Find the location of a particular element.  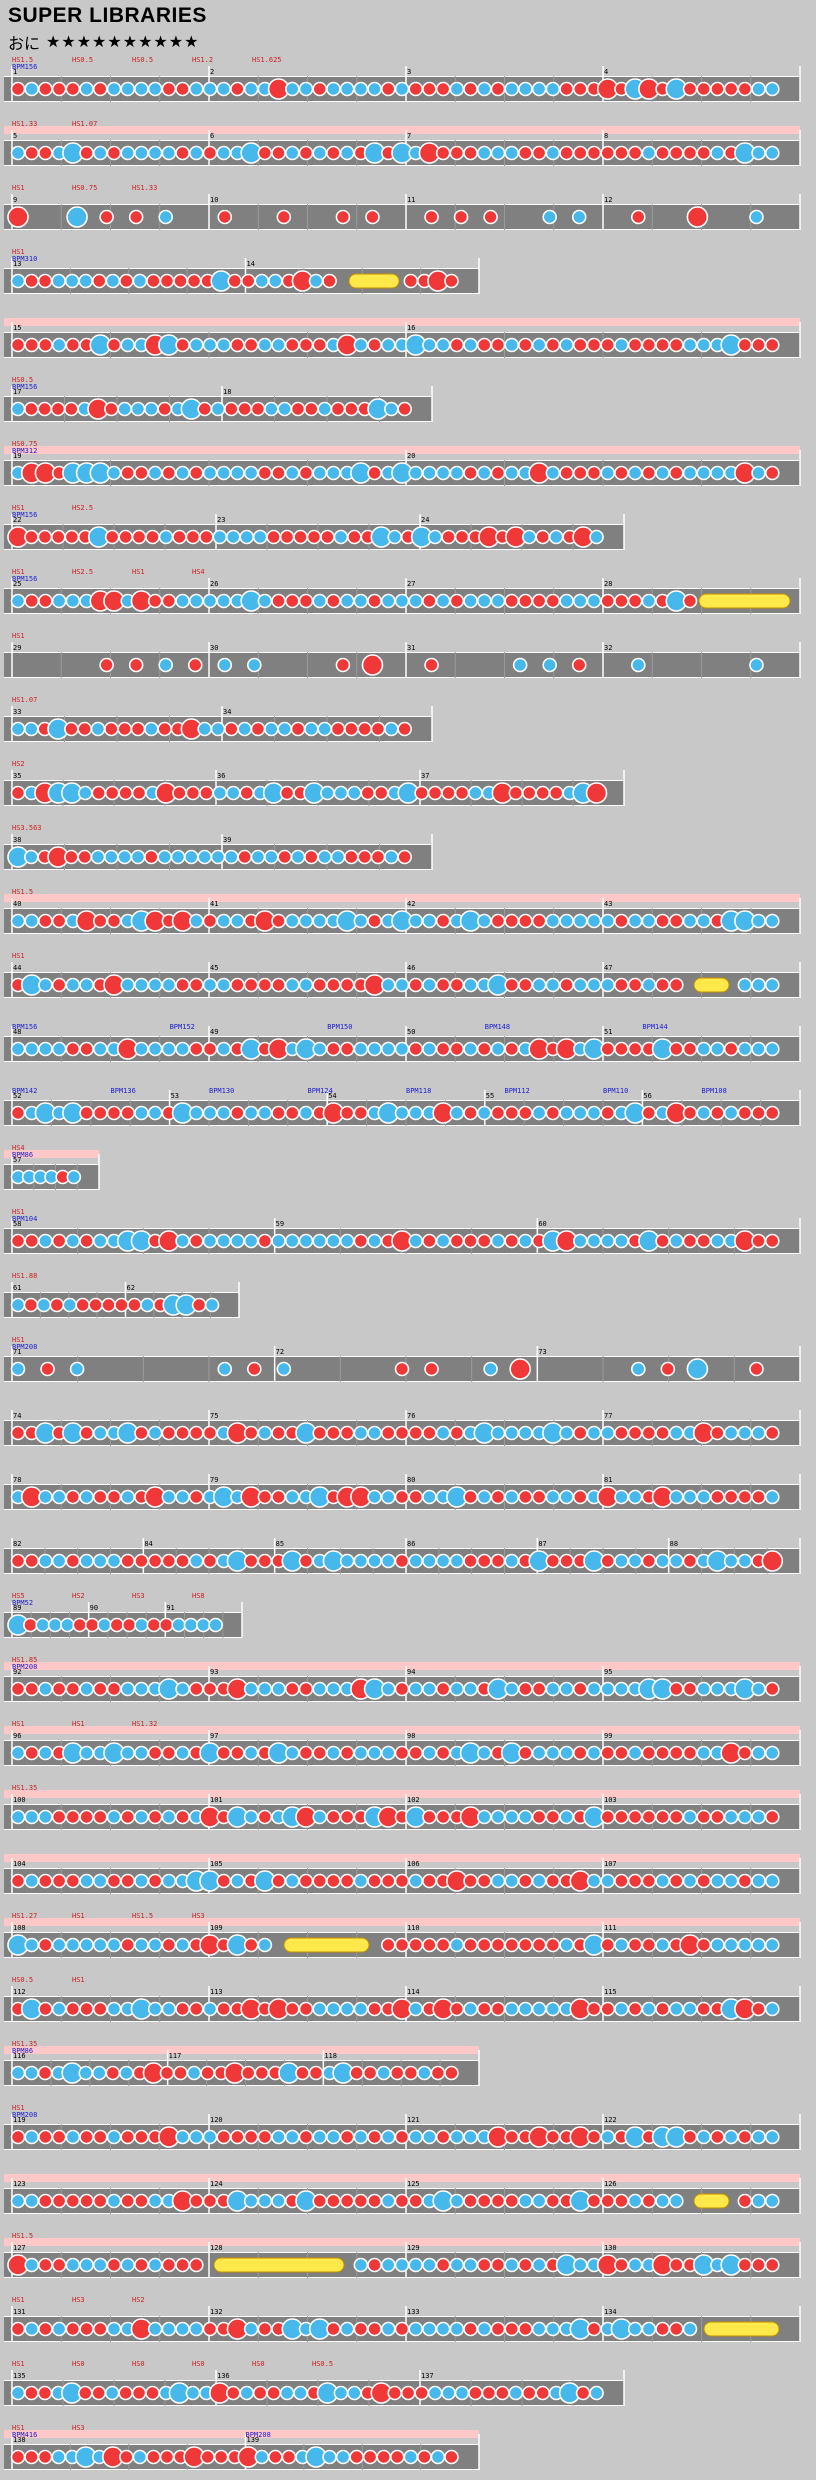

bar-number: 128 is located at coordinates (216, 2248).